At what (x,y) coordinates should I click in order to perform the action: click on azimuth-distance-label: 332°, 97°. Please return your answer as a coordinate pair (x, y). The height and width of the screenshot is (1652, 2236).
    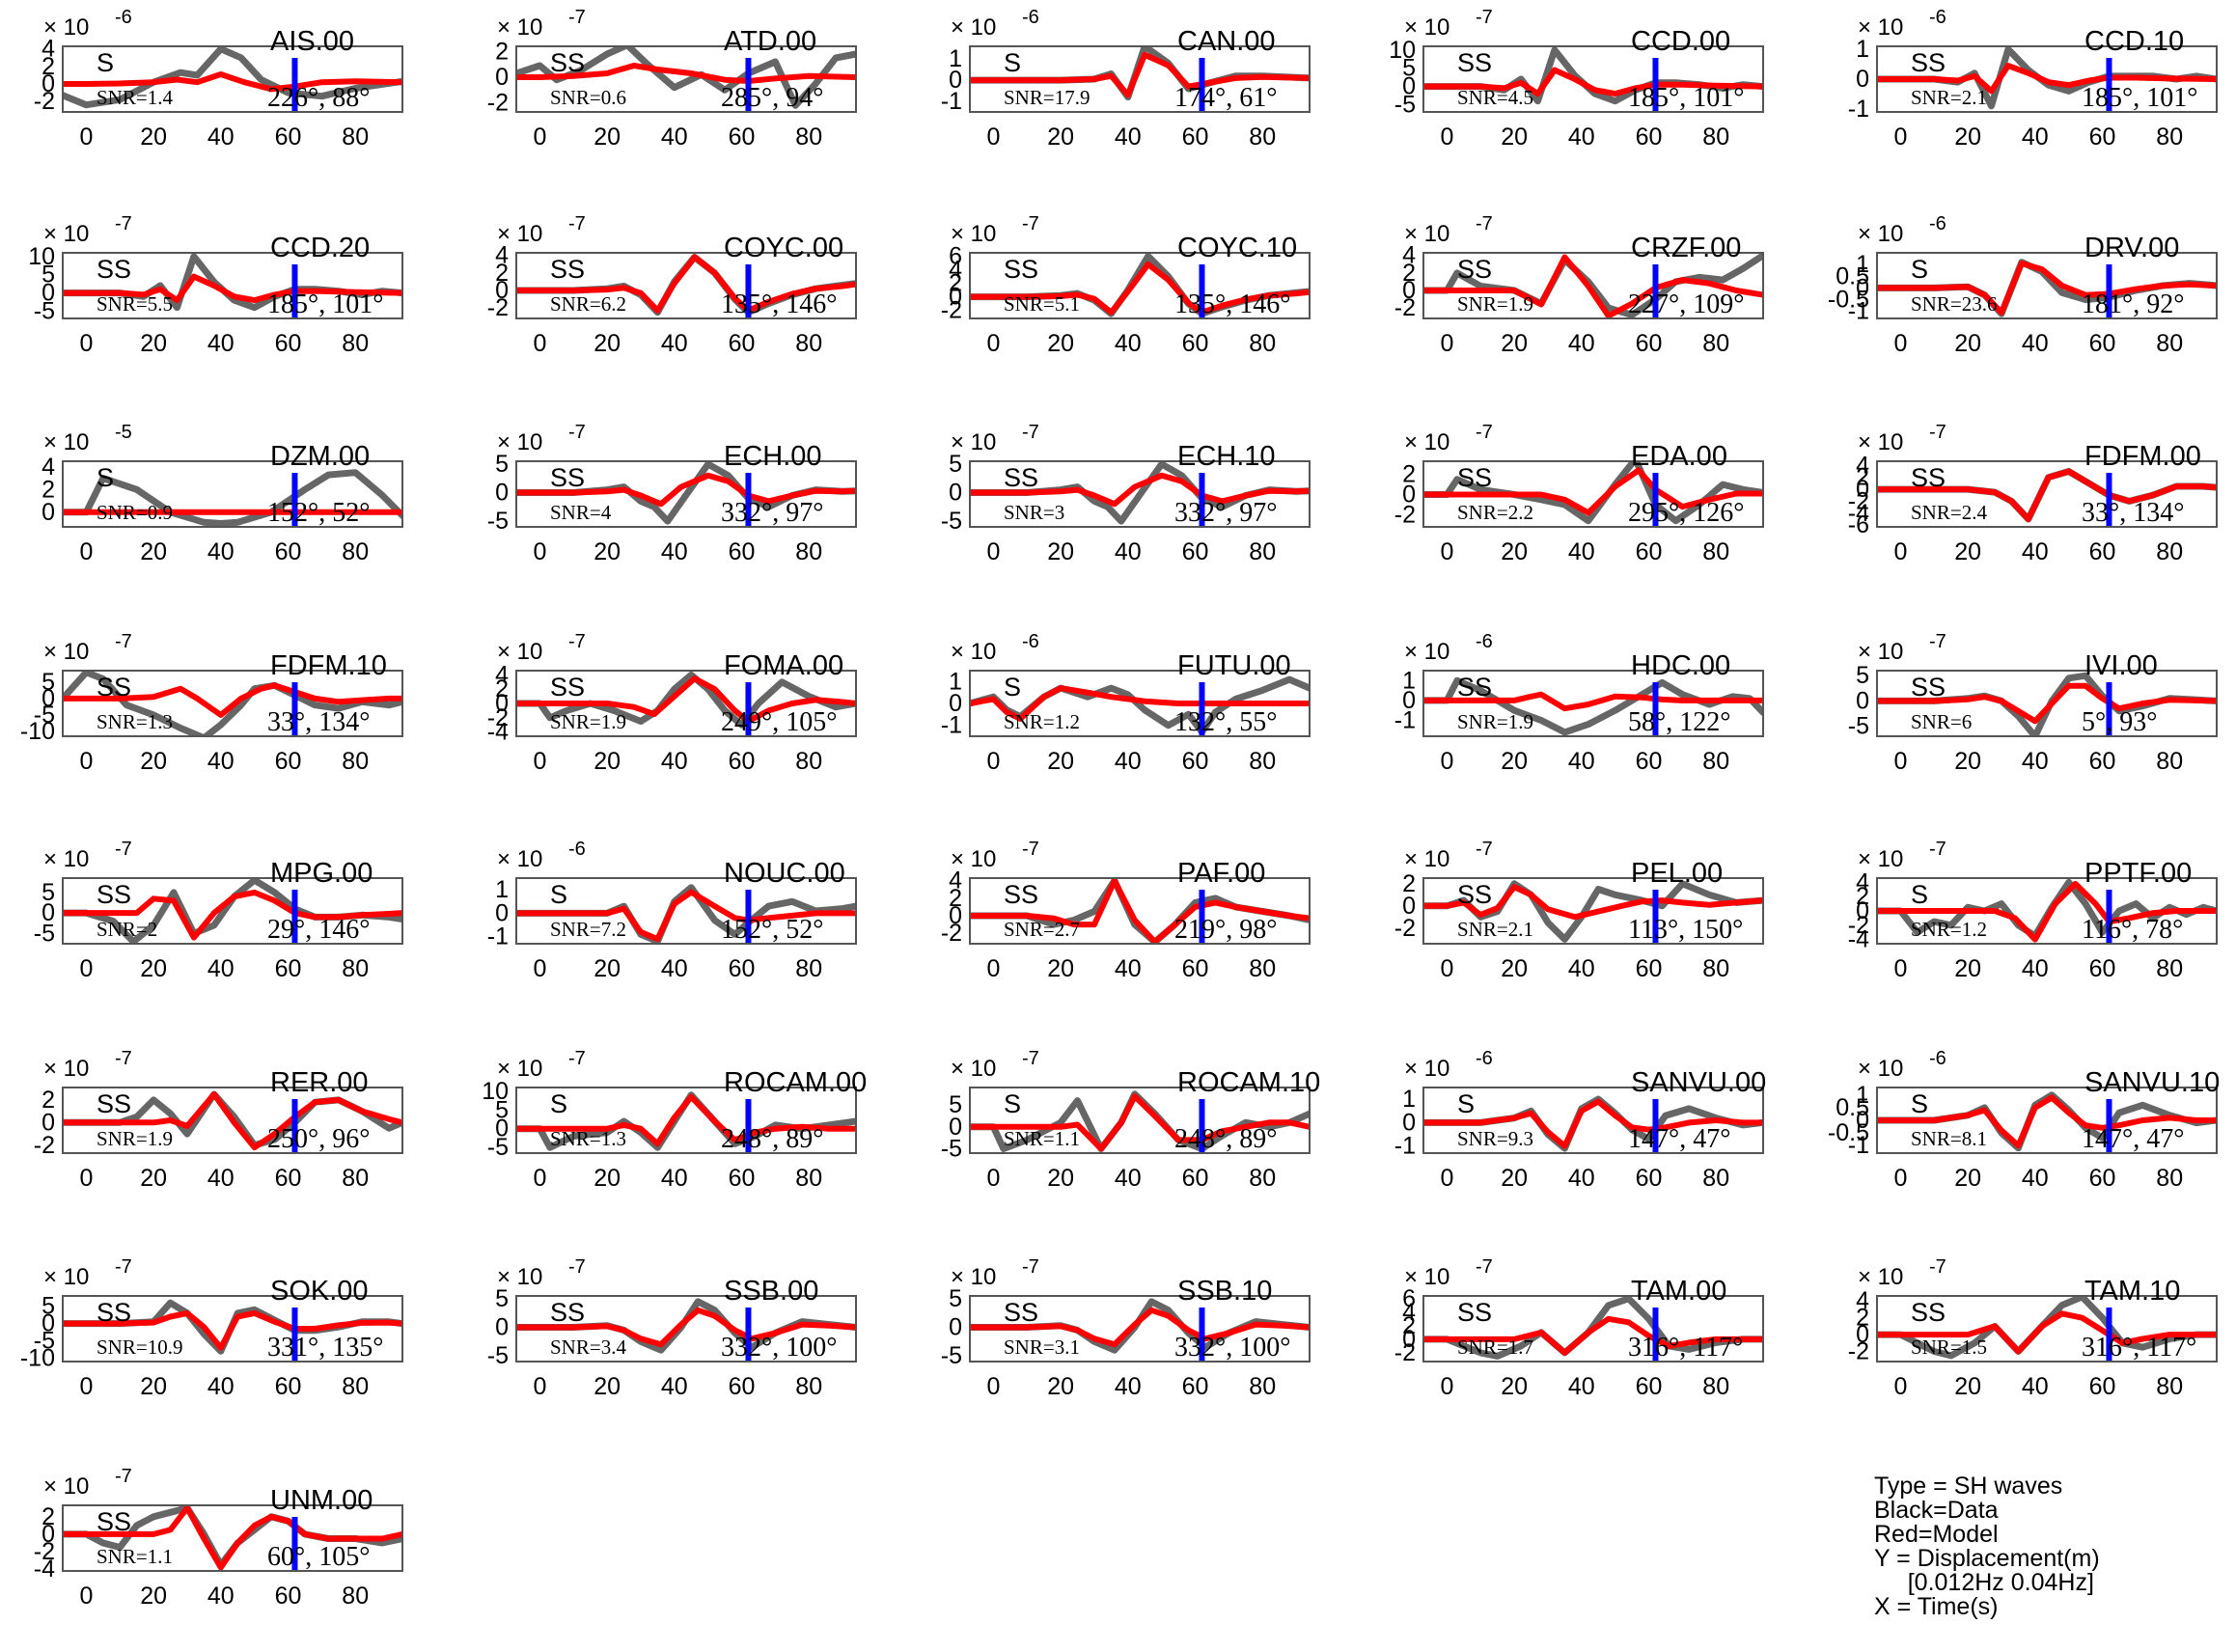
    Looking at the image, I should click on (1226, 513).